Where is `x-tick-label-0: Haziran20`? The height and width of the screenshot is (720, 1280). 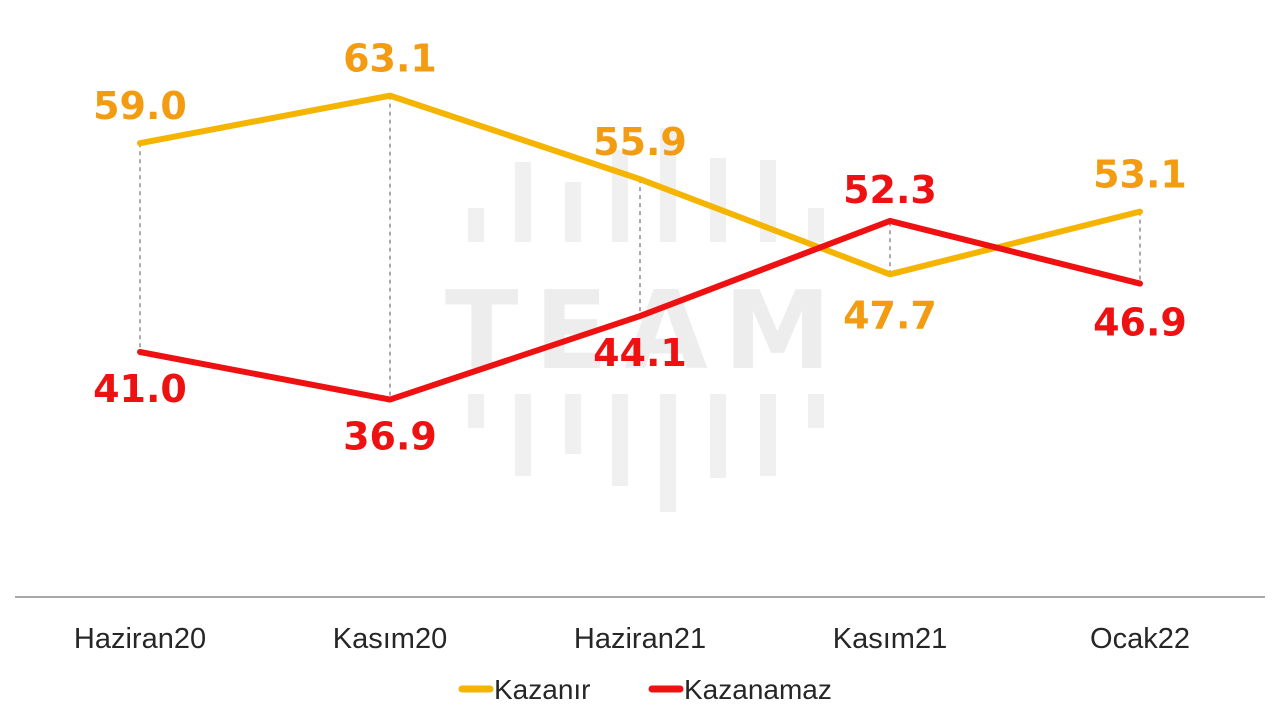
x-tick-label-0: Haziran20 is located at coordinates (140, 639).